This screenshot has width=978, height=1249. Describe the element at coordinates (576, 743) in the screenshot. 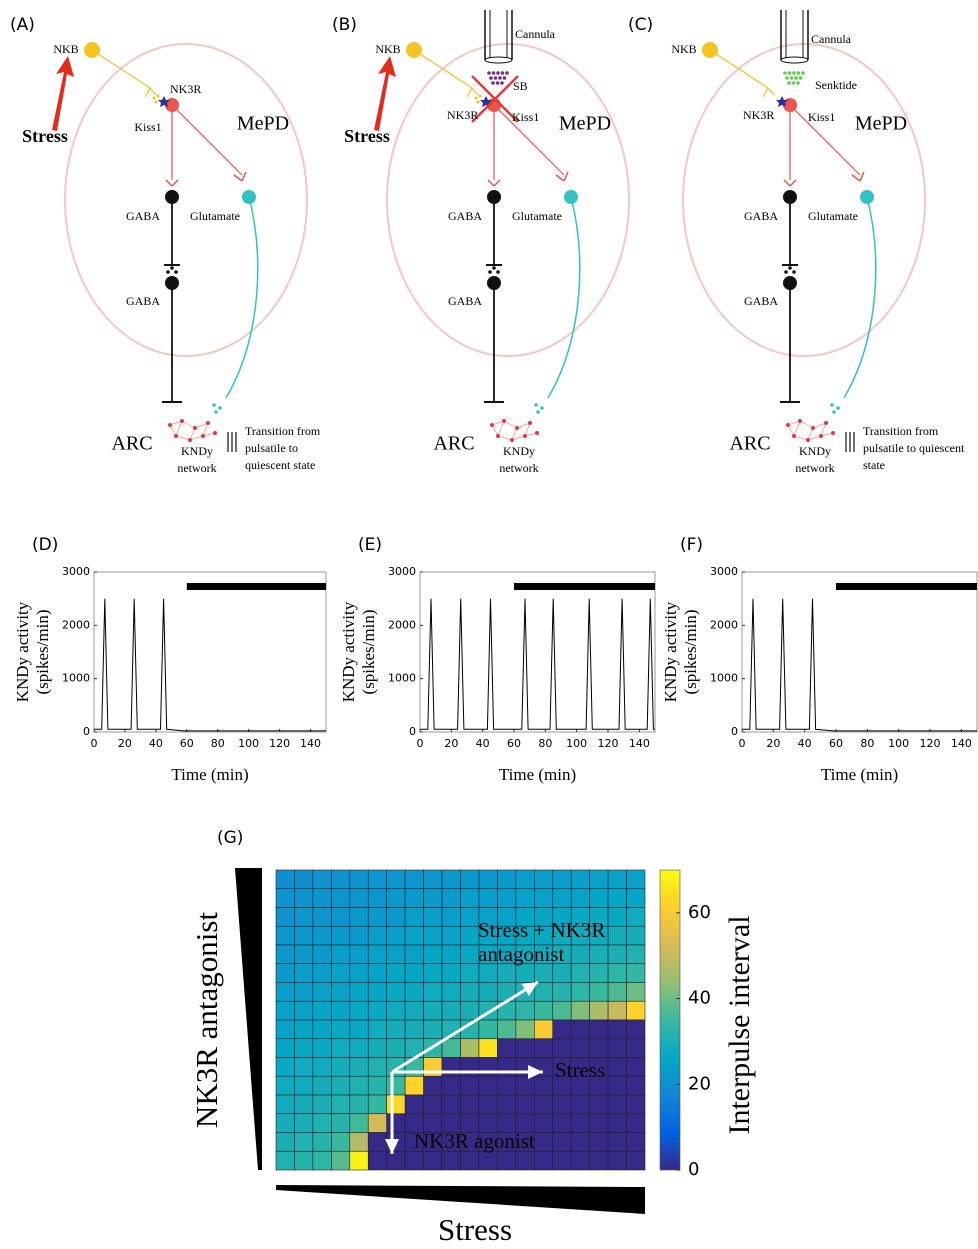

I see `x-tick-label: 100` at that location.